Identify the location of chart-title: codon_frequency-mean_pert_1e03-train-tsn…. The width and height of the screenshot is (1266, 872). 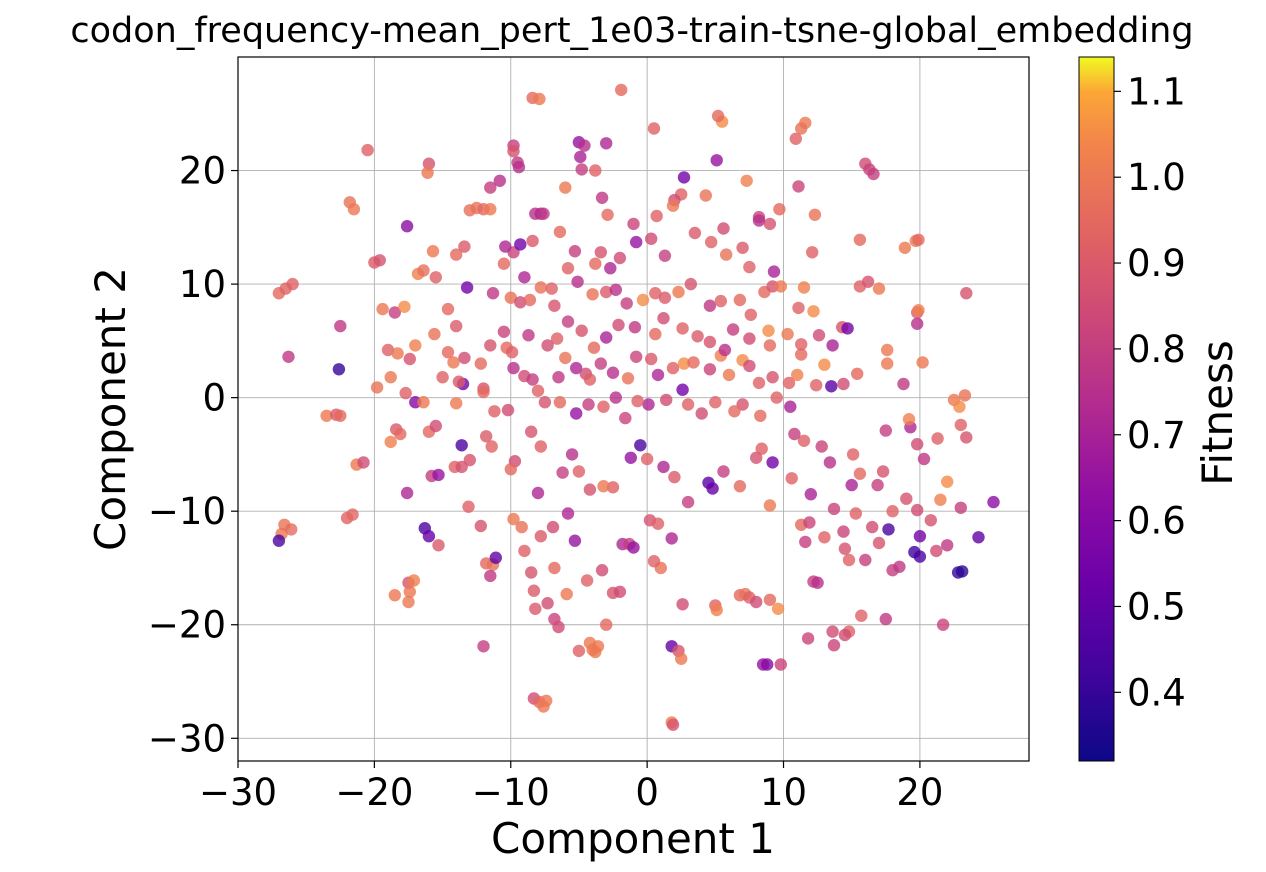
(631, 31).